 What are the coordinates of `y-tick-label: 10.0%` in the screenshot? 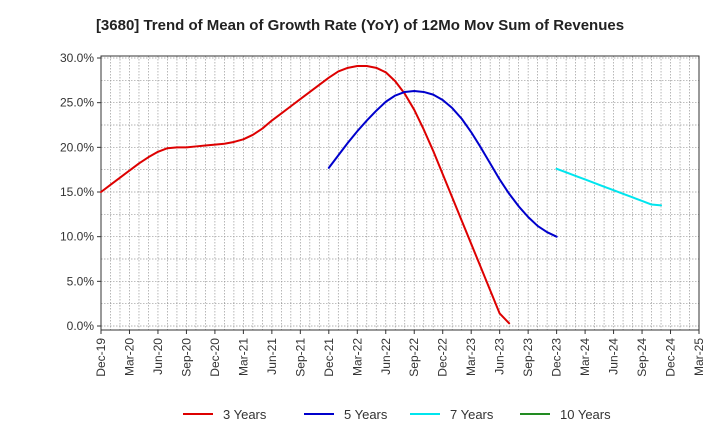 It's located at (77, 237).